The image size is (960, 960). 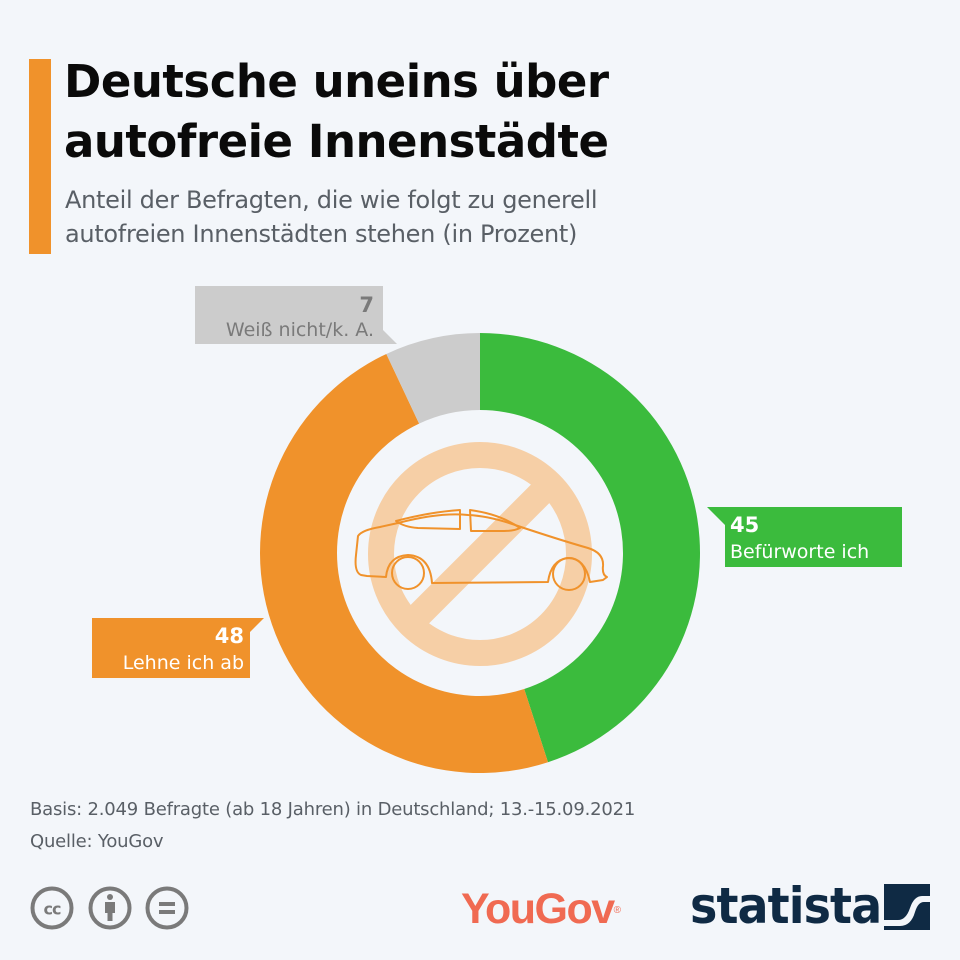 What do you see at coordinates (229, 636) in the screenshot?
I see `label-oppose-value: 48` at bounding box center [229, 636].